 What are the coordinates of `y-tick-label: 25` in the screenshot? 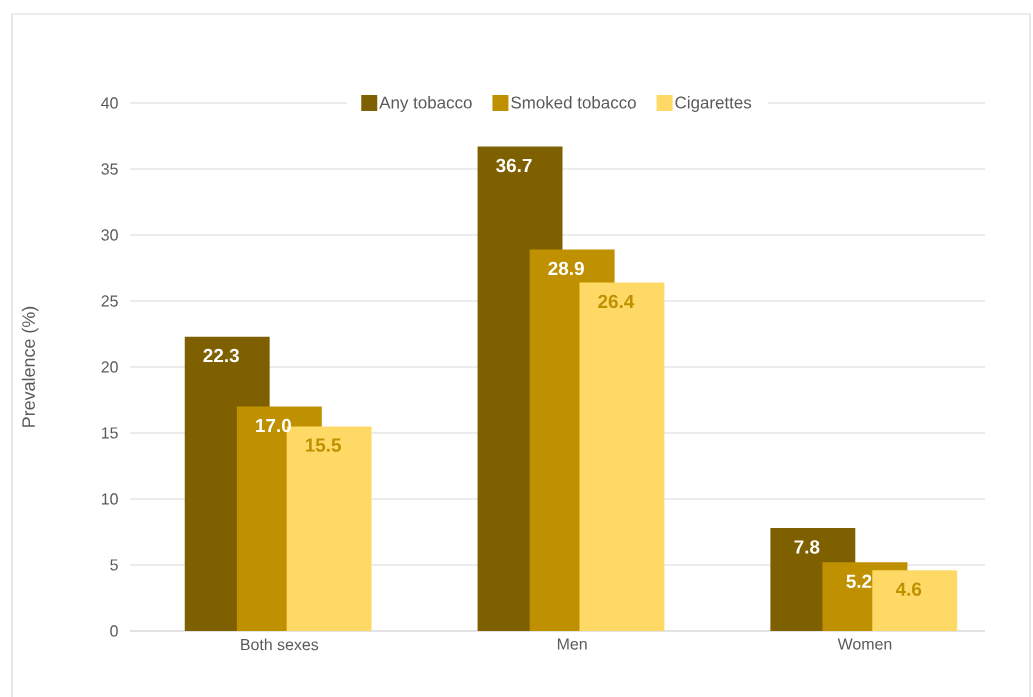 It's located at (109, 301).